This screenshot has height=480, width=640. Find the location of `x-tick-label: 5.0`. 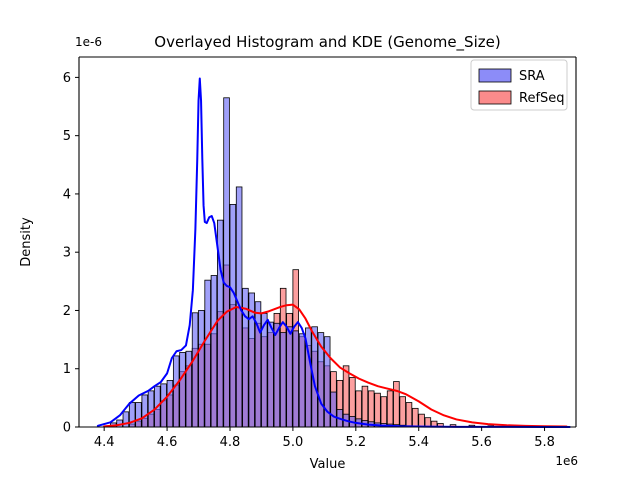

x-tick-label: 5.0 is located at coordinates (293, 442).